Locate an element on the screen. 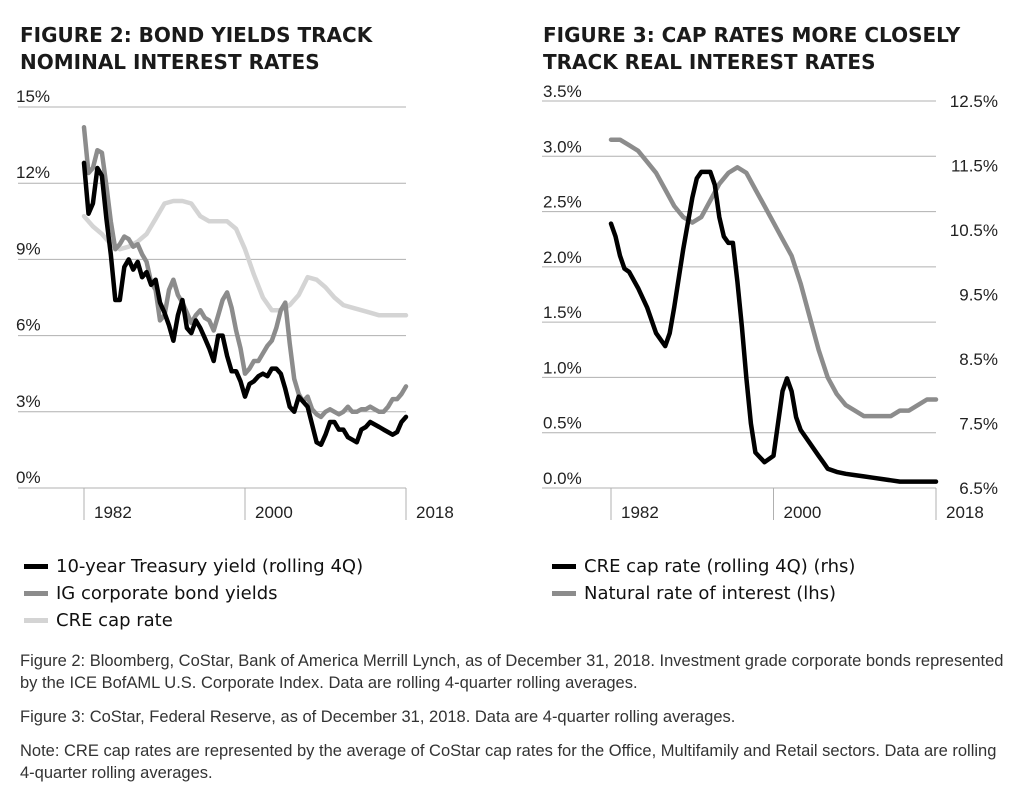 Image resolution: width=1024 pixels, height=804 pixels. y-tick-label-left: 1.0% is located at coordinates (562, 367).